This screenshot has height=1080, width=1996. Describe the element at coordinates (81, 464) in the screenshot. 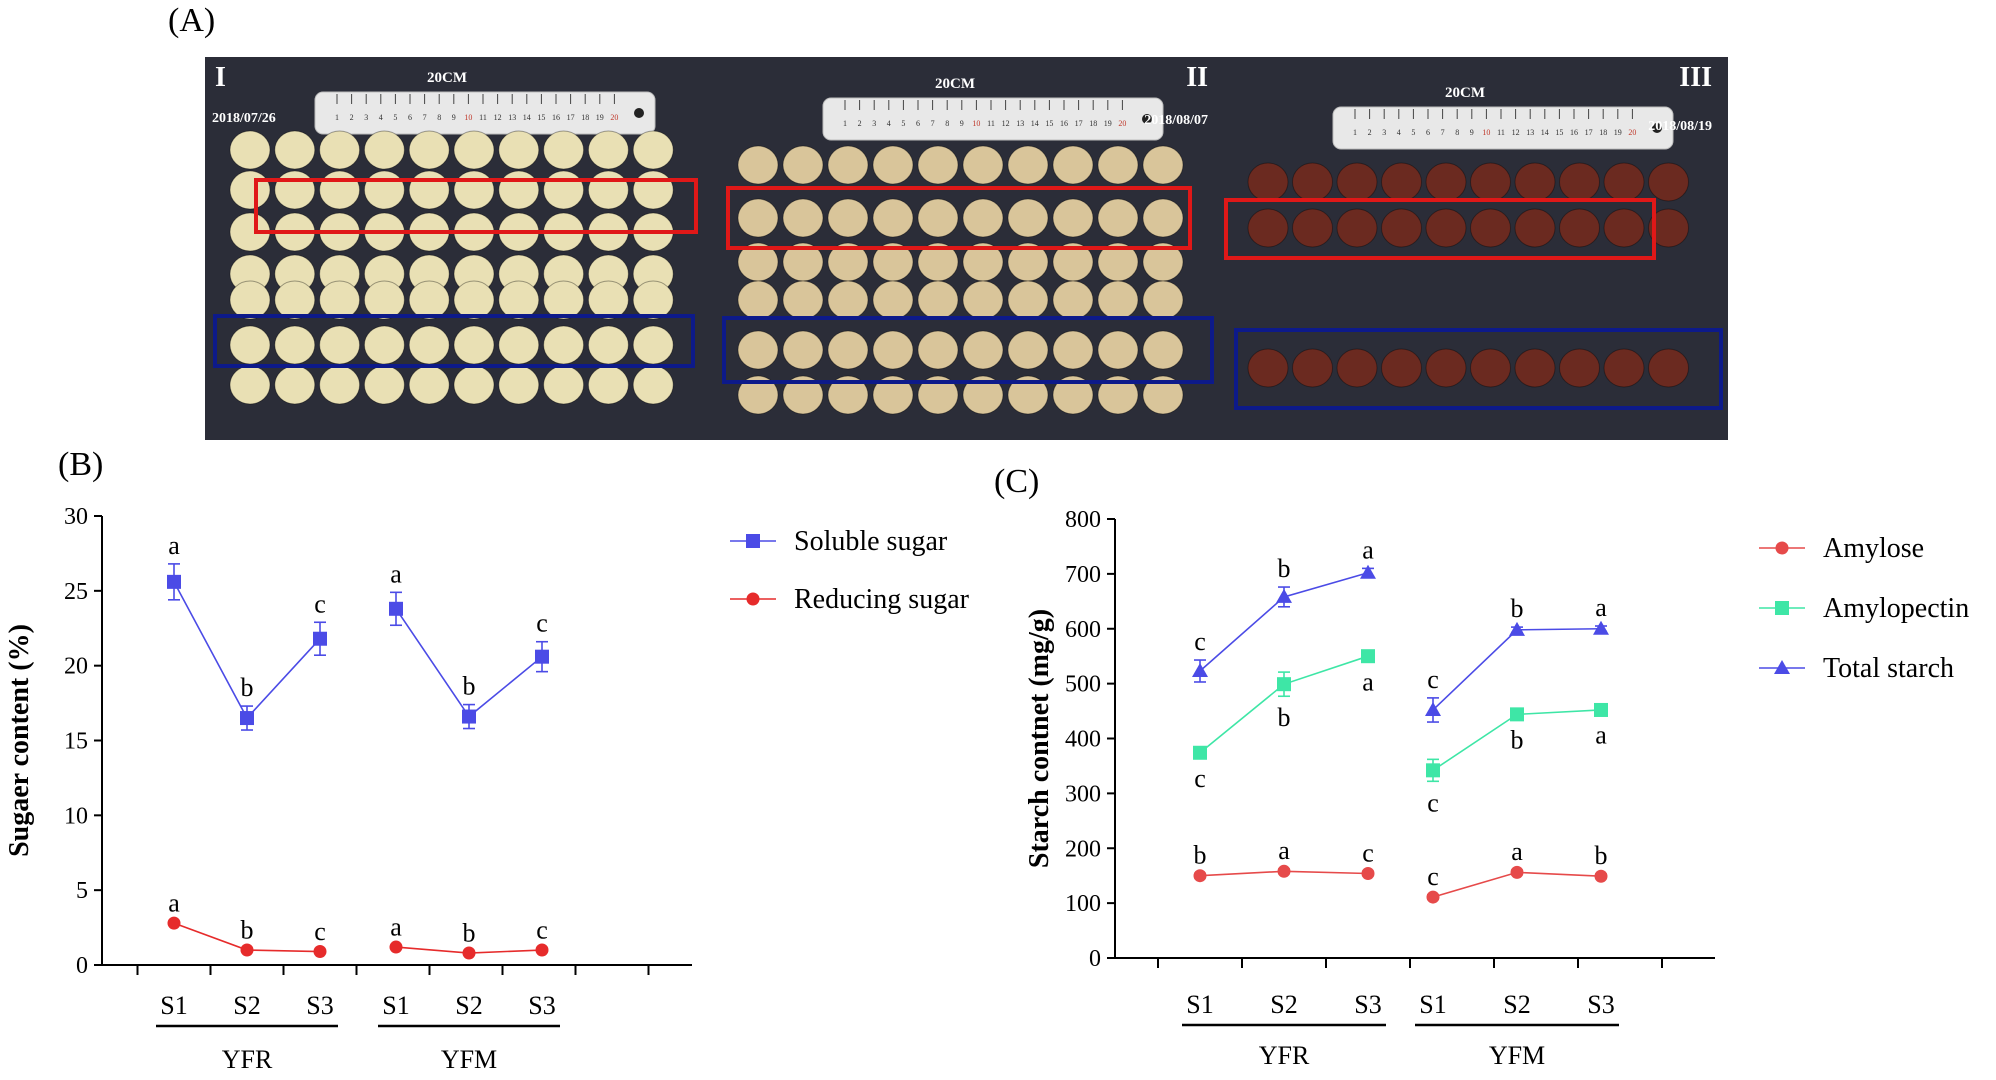

I see `panel-label-b: (B)` at that location.